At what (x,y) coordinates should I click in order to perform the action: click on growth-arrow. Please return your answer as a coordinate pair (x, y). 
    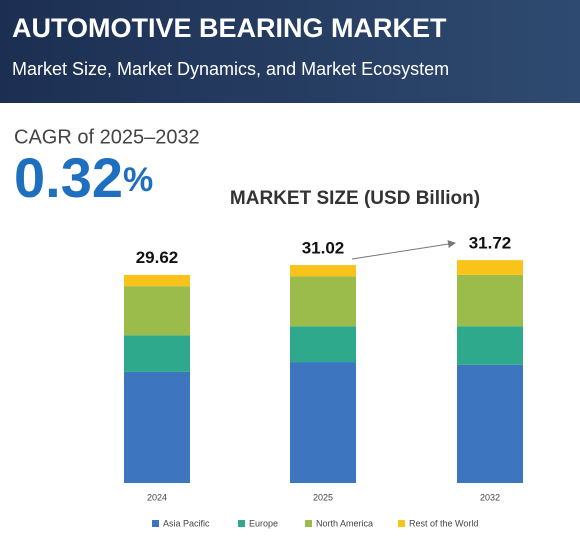
    Looking at the image, I should click on (403, 250).